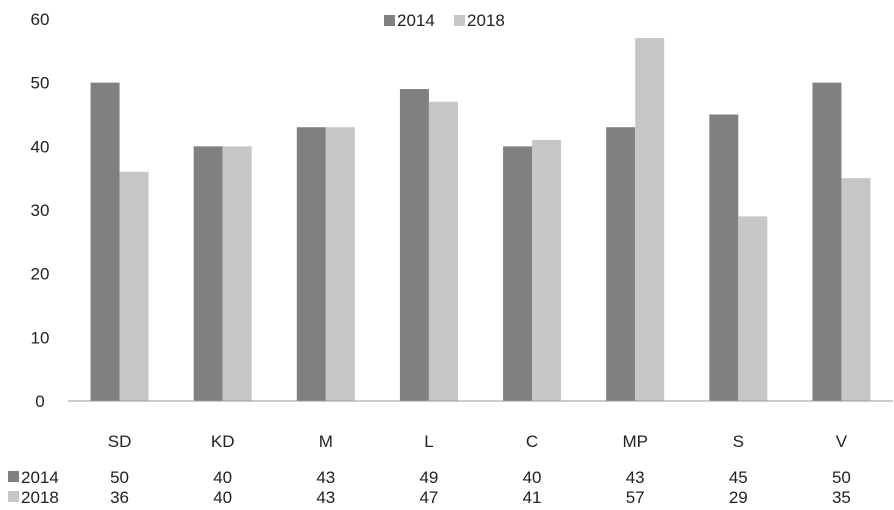 This screenshot has width=894, height=510. Describe the element at coordinates (237, 273) in the screenshot. I see `bar-2018-KD` at that location.